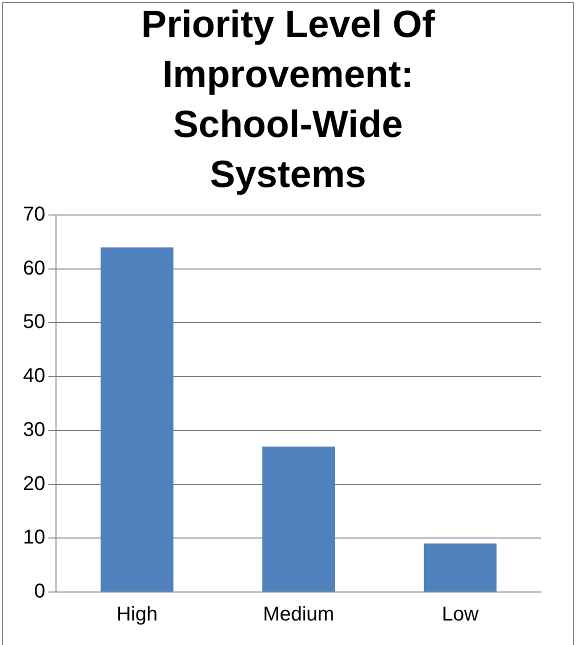 This screenshot has height=645, width=576. What do you see at coordinates (34, 483) in the screenshot?
I see `y-tick-label: 20` at bounding box center [34, 483].